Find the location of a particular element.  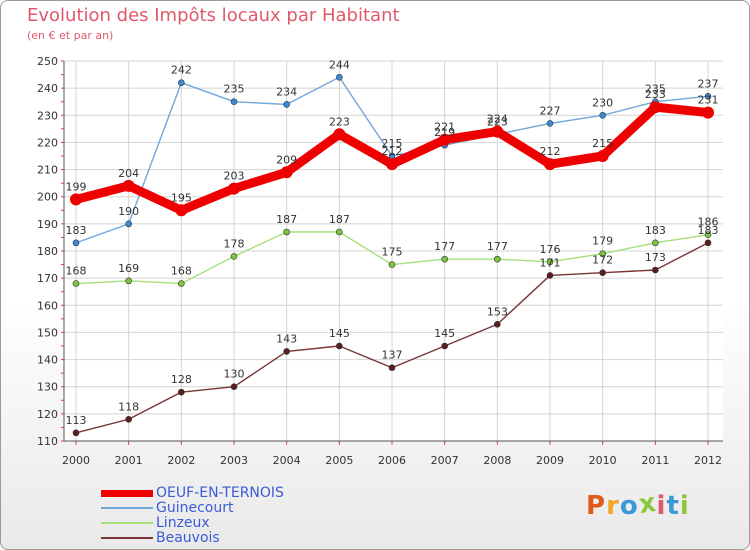

data-label: 231 is located at coordinates (708, 100).